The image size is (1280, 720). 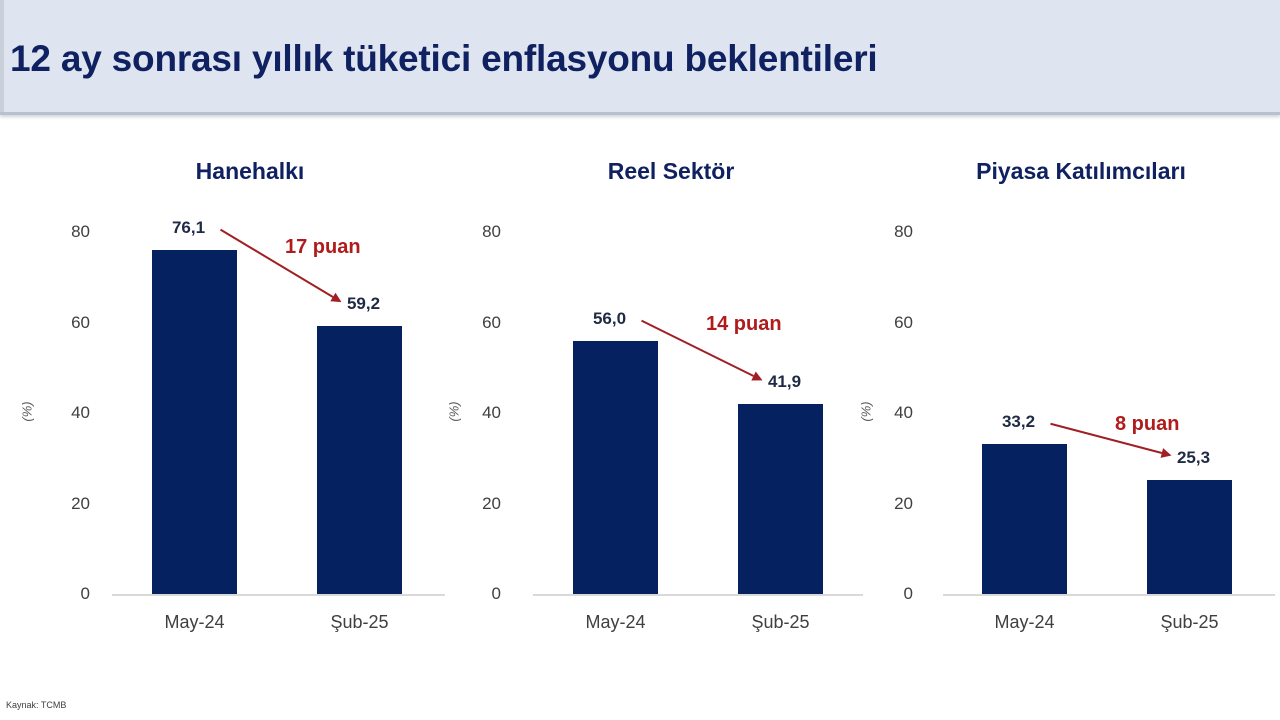 I want to click on delta-annotation: 8 puan, so click(x=1147, y=423).